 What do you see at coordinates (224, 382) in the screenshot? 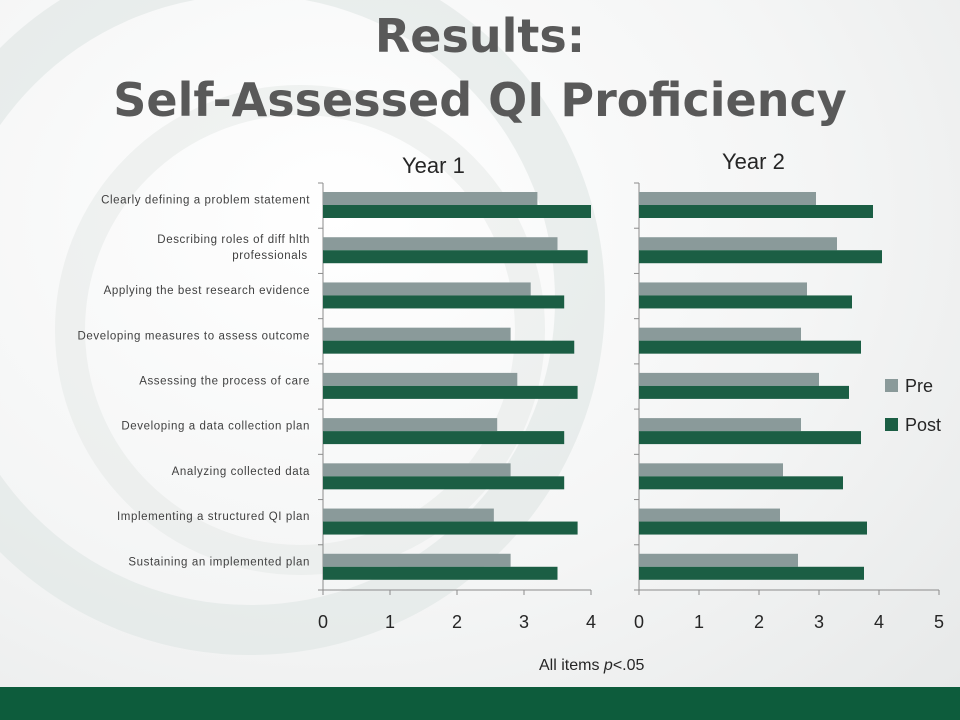
I see `category-label: Assessing the process of care` at bounding box center [224, 382].